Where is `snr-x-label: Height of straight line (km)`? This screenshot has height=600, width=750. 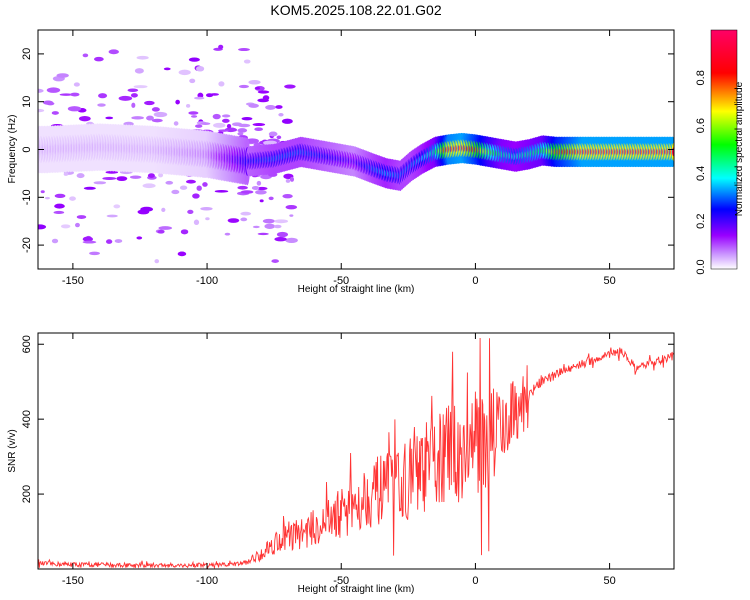 snr-x-label: Height of straight line (km) is located at coordinates (356, 589).